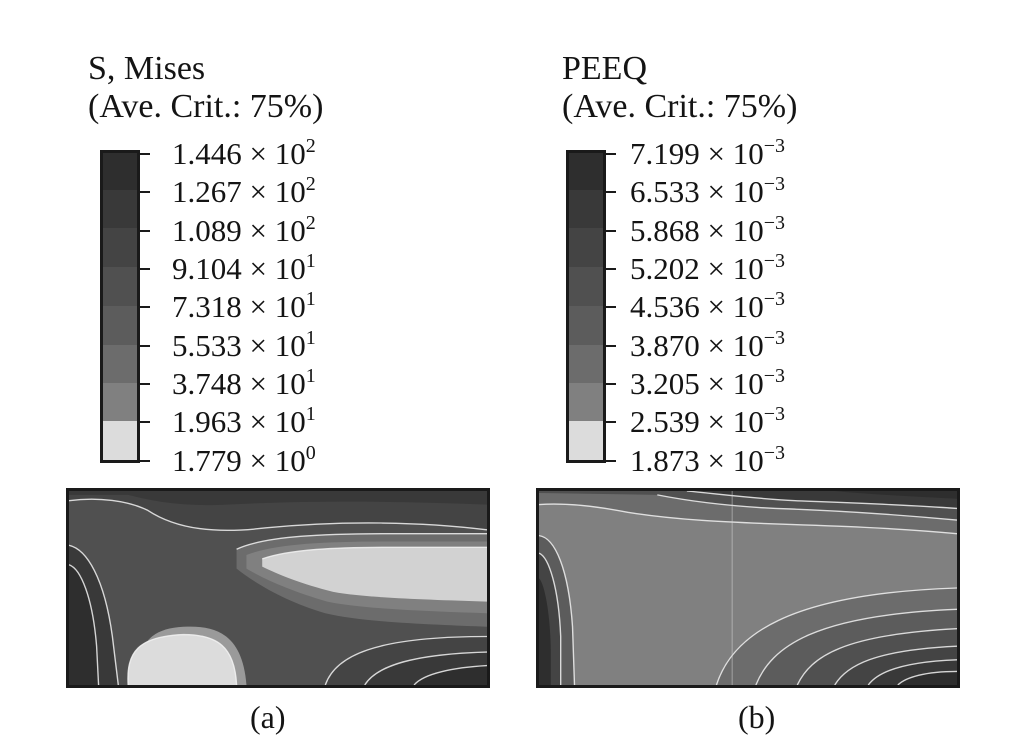 Image resolution: width=1019 pixels, height=737 pixels. What do you see at coordinates (708, 345) in the screenshot?
I see `legend-value: 3.870 × 10⁻³` at bounding box center [708, 345].